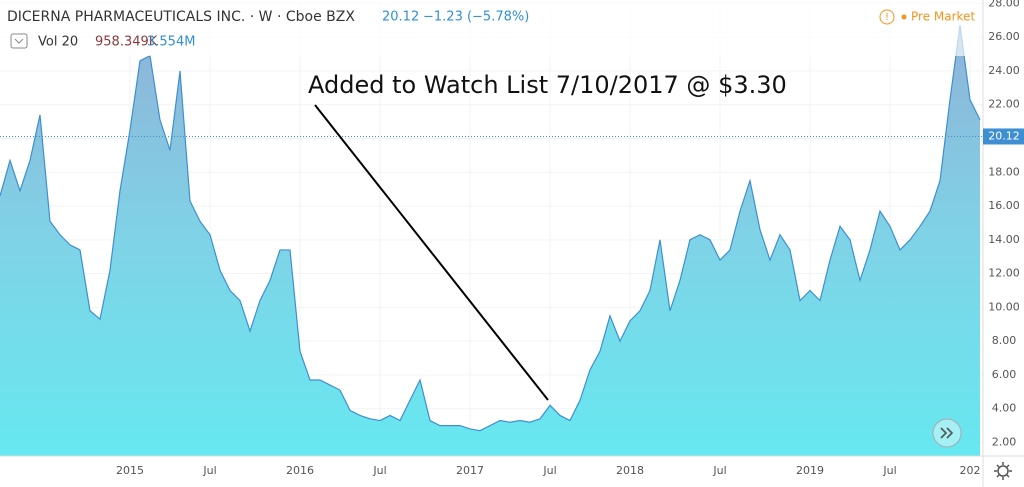 This screenshot has height=487, width=1024. Describe the element at coordinates (1004, 104) in the screenshot. I see `y-tick-label: 22.00` at that location.